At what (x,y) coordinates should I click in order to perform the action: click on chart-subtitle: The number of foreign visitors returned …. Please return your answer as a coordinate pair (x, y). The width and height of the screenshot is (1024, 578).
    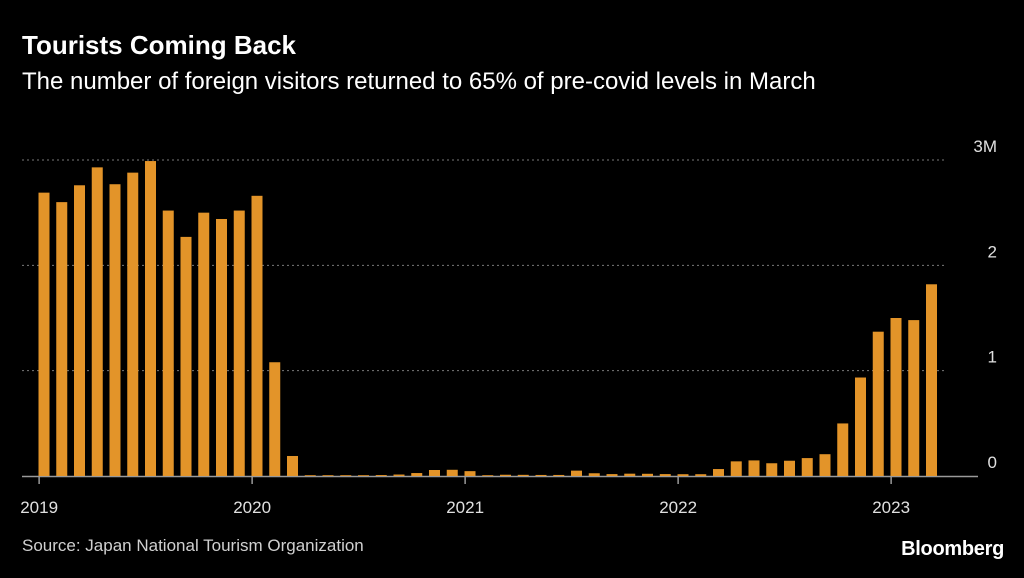
    Looking at the image, I should click on (419, 81).